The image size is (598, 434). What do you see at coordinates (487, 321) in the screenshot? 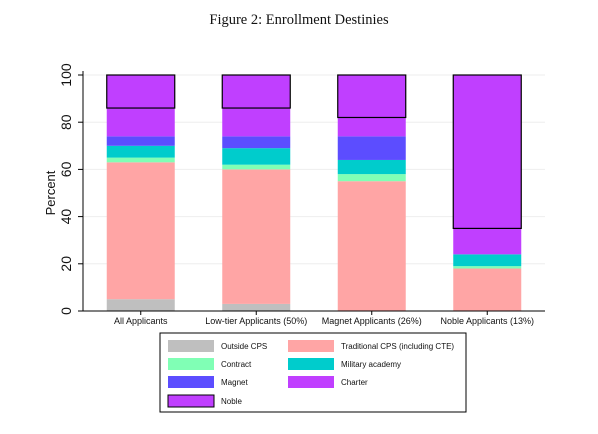
I see `x-tick-label: Noble Applicants (13%)` at bounding box center [487, 321].